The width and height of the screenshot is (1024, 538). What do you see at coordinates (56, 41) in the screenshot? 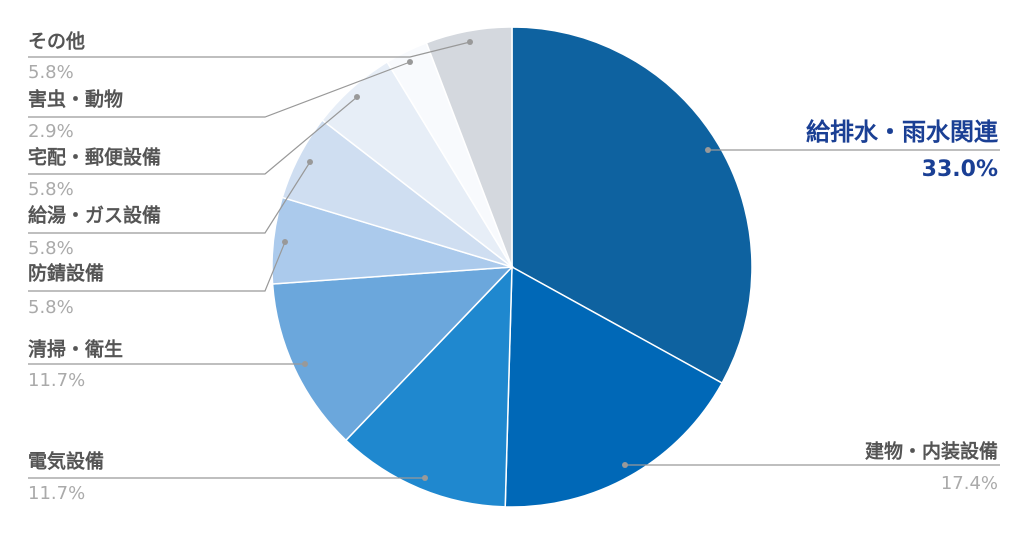
I see `category-label: その他` at bounding box center [56, 41].